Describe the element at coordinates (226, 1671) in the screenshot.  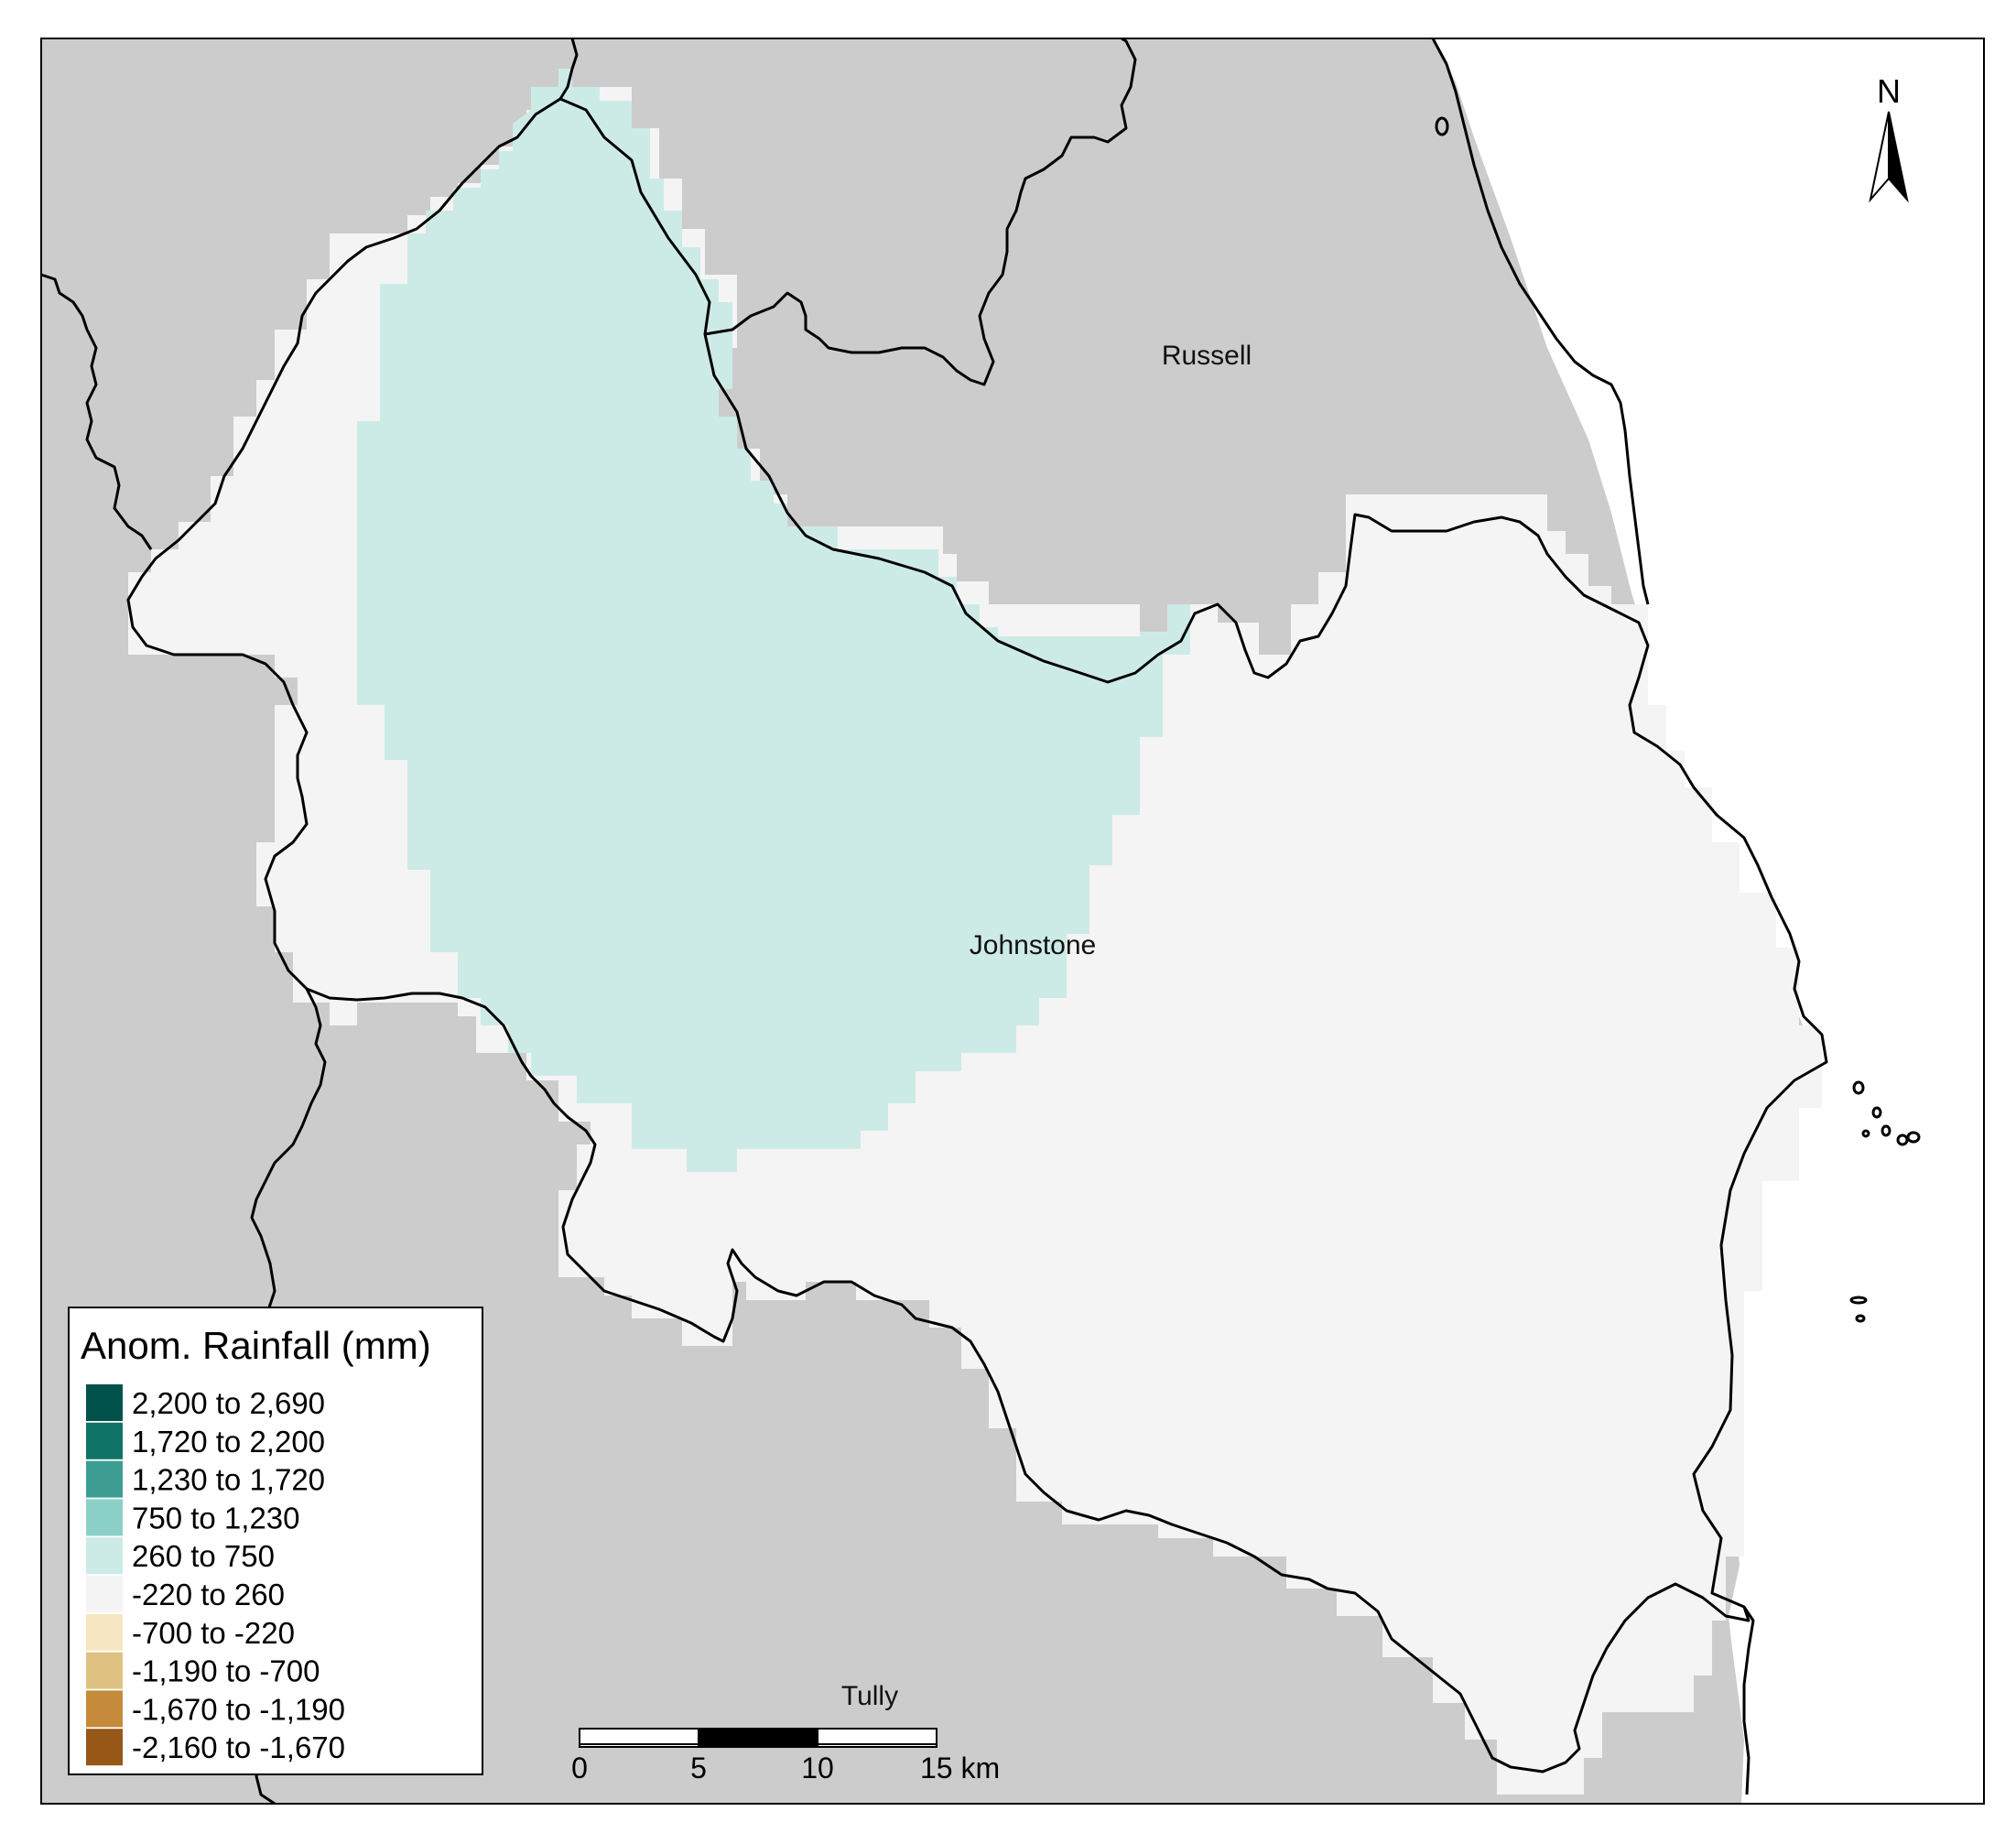
I see `legend-label: -1,190 to -700` at that location.